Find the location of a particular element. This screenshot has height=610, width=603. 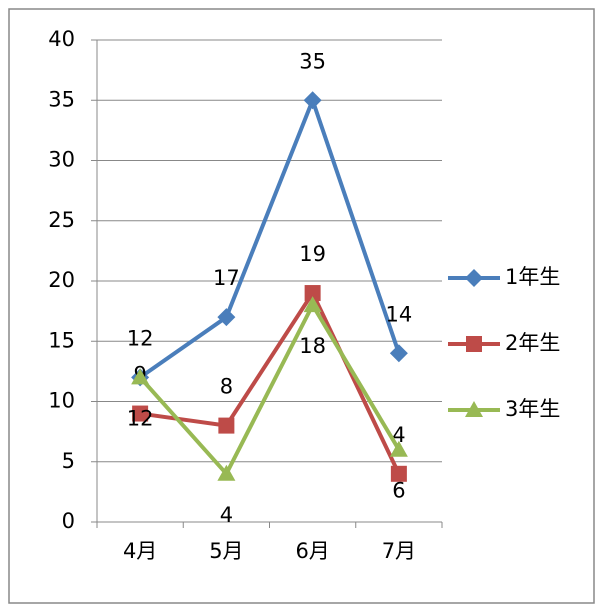

x-tick-label: 7月 is located at coordinates (399, 551).